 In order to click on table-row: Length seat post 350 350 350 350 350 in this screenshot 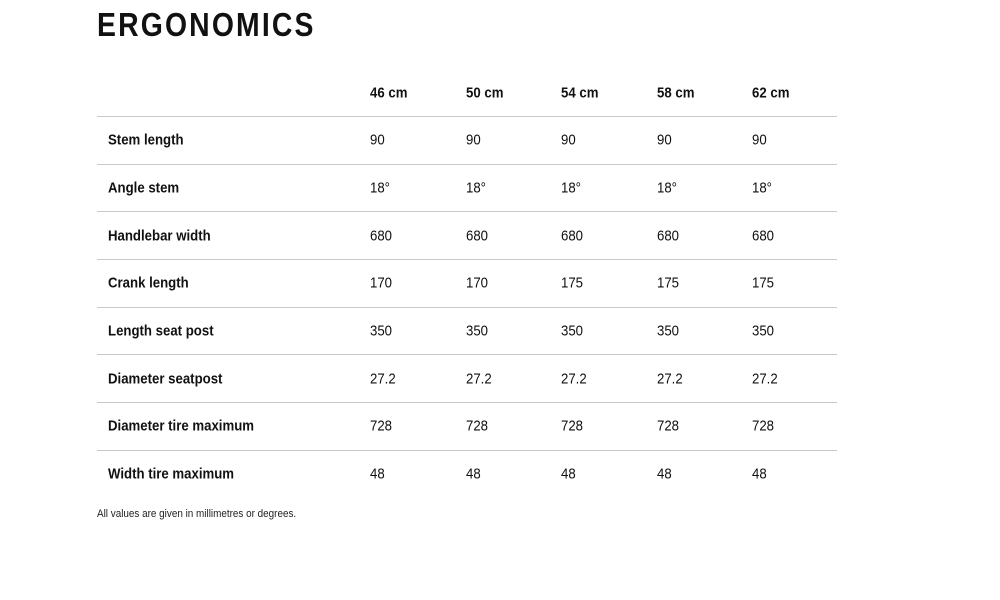, I will do `click(467, 330)`.